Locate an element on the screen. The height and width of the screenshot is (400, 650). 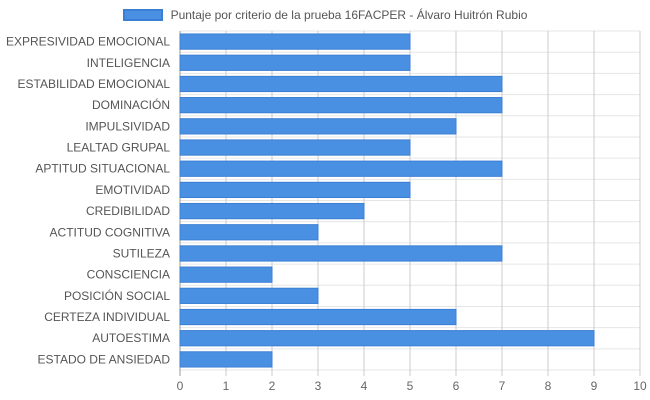
category-label: EMOTIVIDAD is located at coordinates (132, 190).